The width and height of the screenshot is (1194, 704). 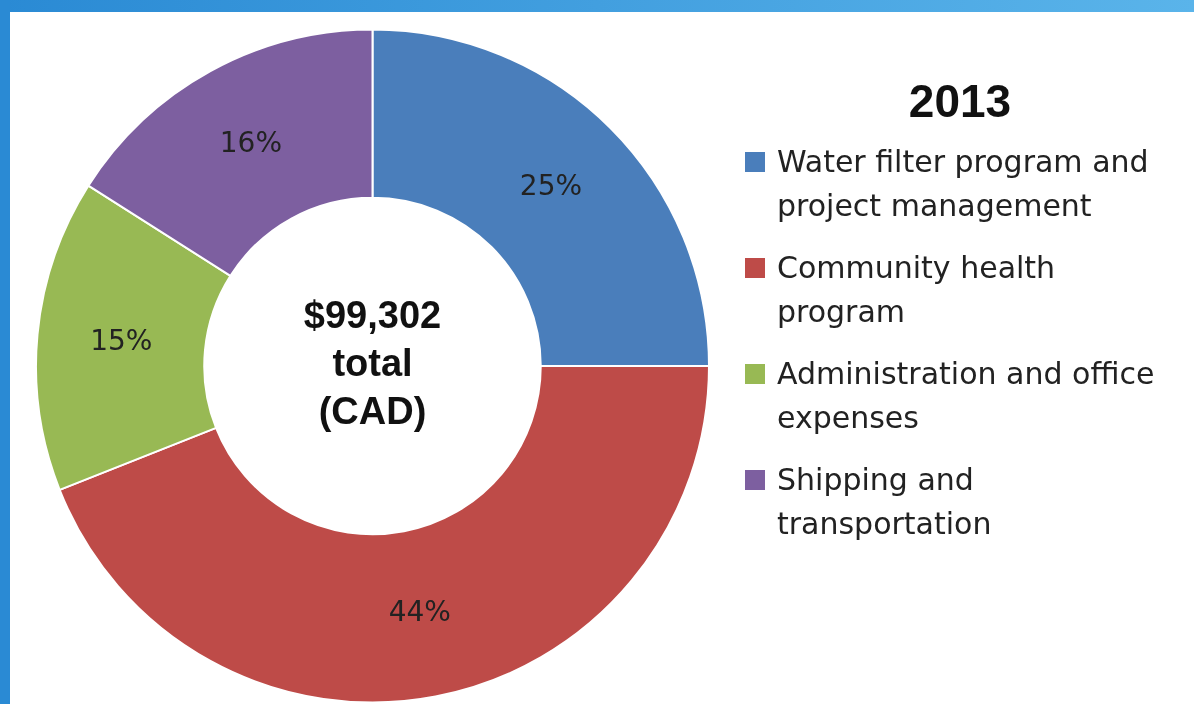 What do you see at coordinates (917, 290) in the screenshot?
I see `legend-label: Community health program` at bounding box center [917, 290].